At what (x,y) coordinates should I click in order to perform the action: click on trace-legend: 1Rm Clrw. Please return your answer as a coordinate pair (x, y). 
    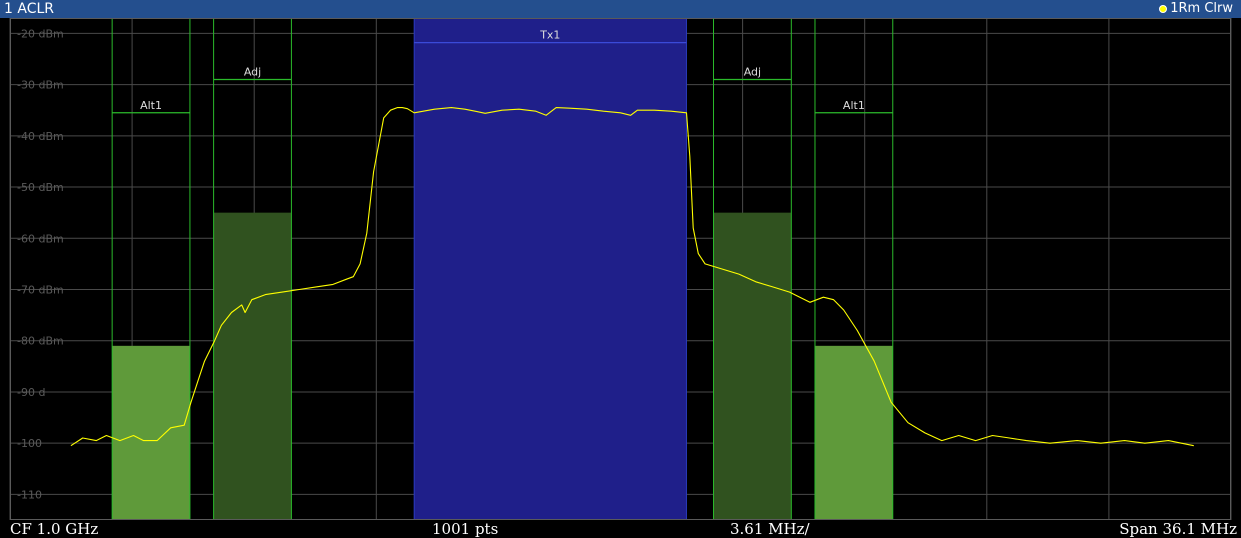
    Looking at the image, I should click on (1196, 9).